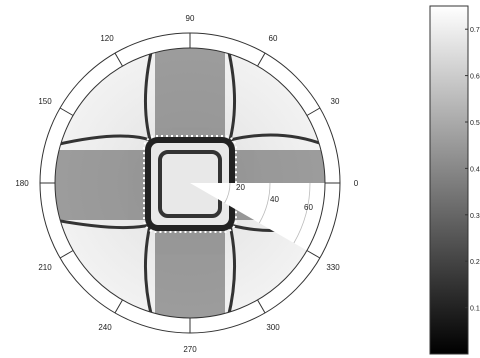 This screenshot has height=358, width=480. I want to click on theta-tick-180: 180, so click(22, 183).